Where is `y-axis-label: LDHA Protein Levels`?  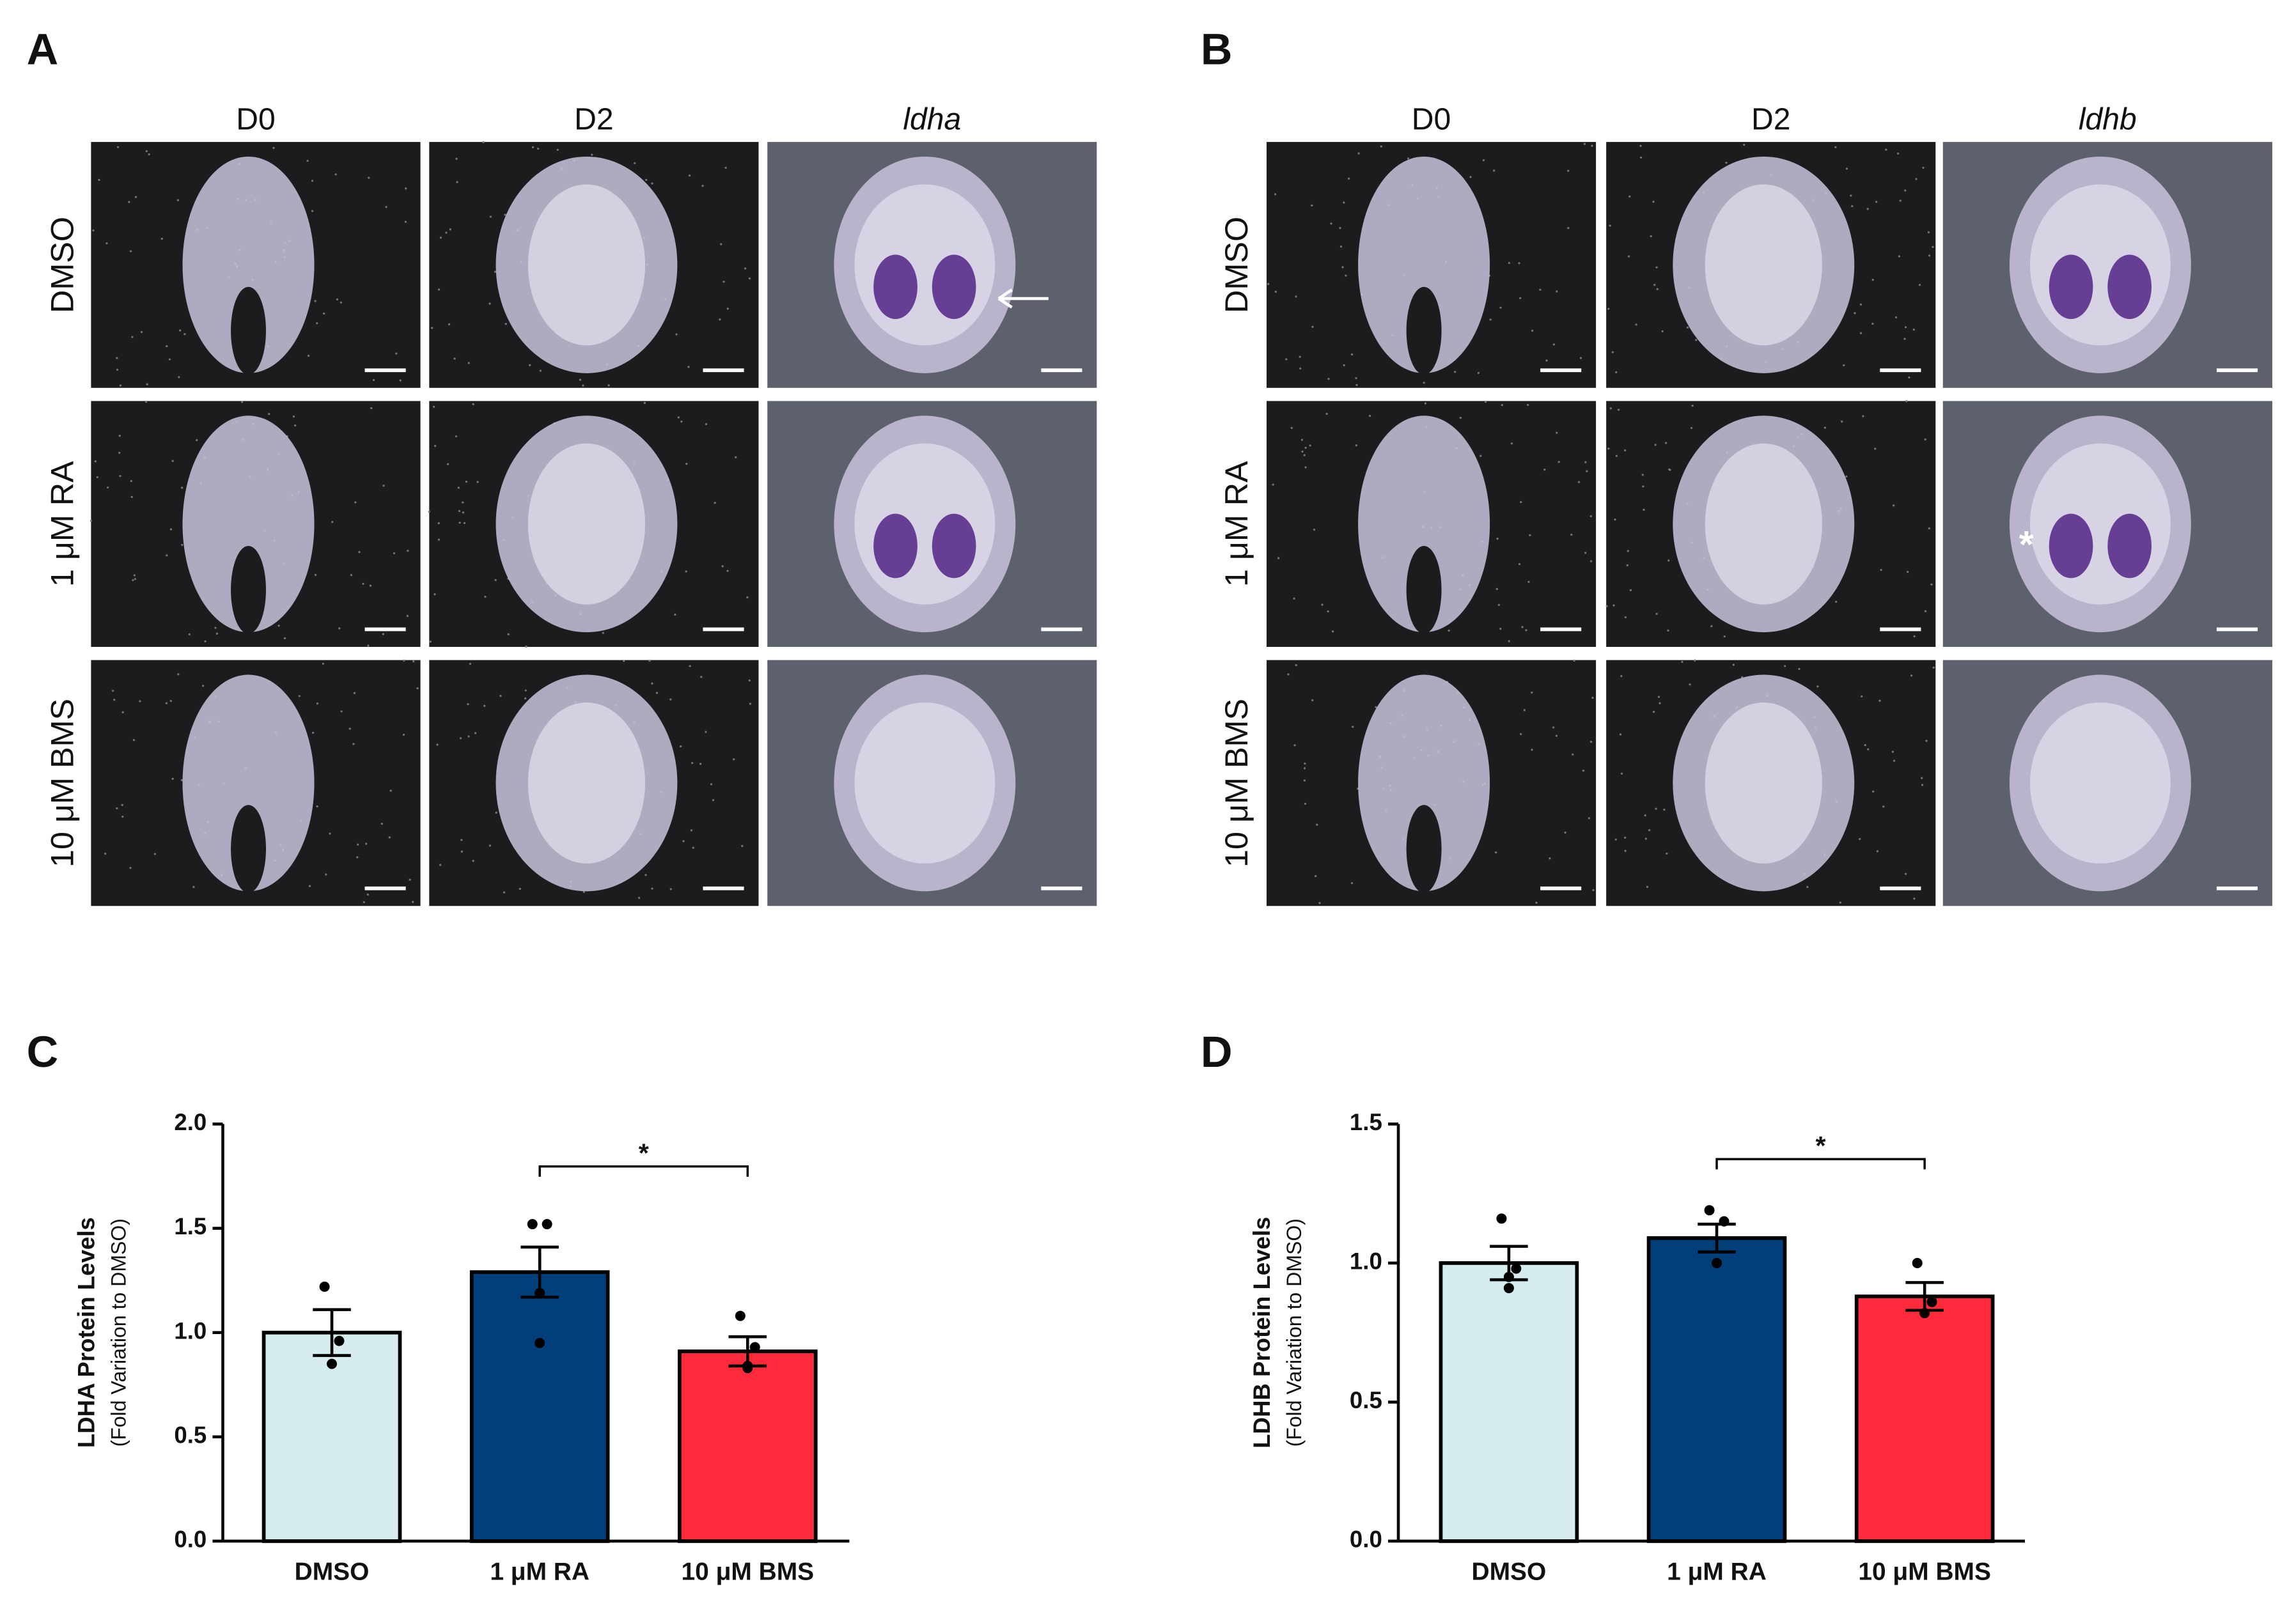 y-axis-label: LDHA Protein Levels is located at coordinates (86, 1332).